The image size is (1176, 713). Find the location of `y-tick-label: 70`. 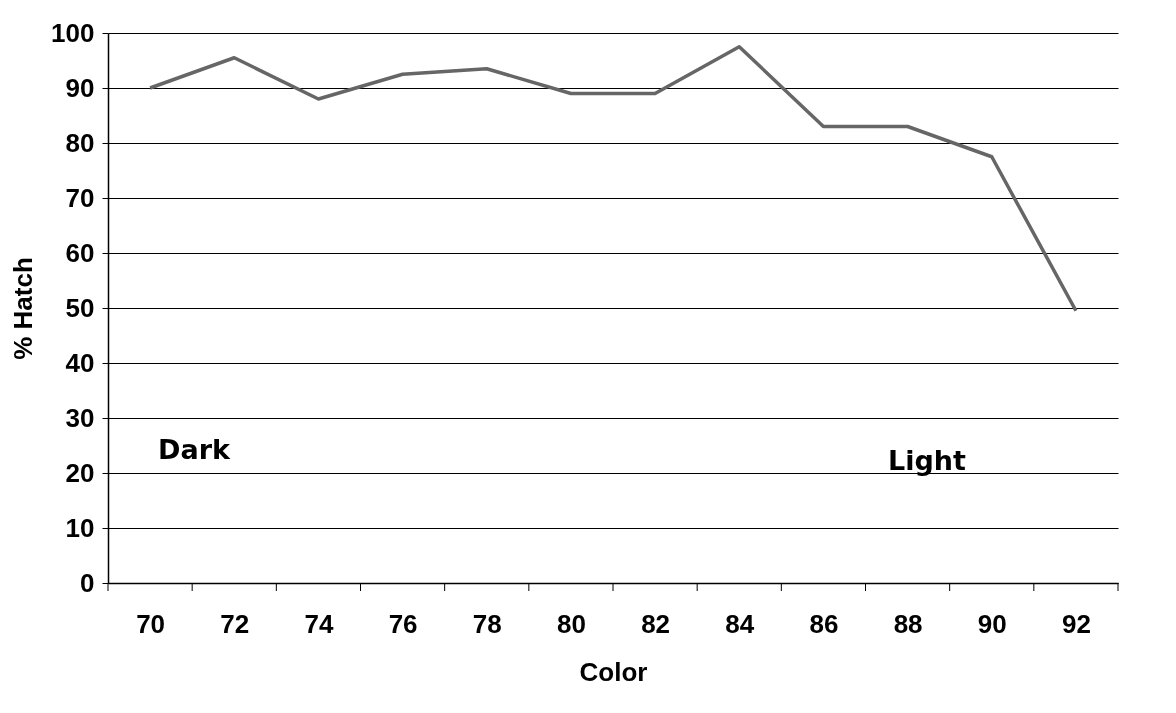

y-tick-label: 70 is located at coordinates (80, 197).